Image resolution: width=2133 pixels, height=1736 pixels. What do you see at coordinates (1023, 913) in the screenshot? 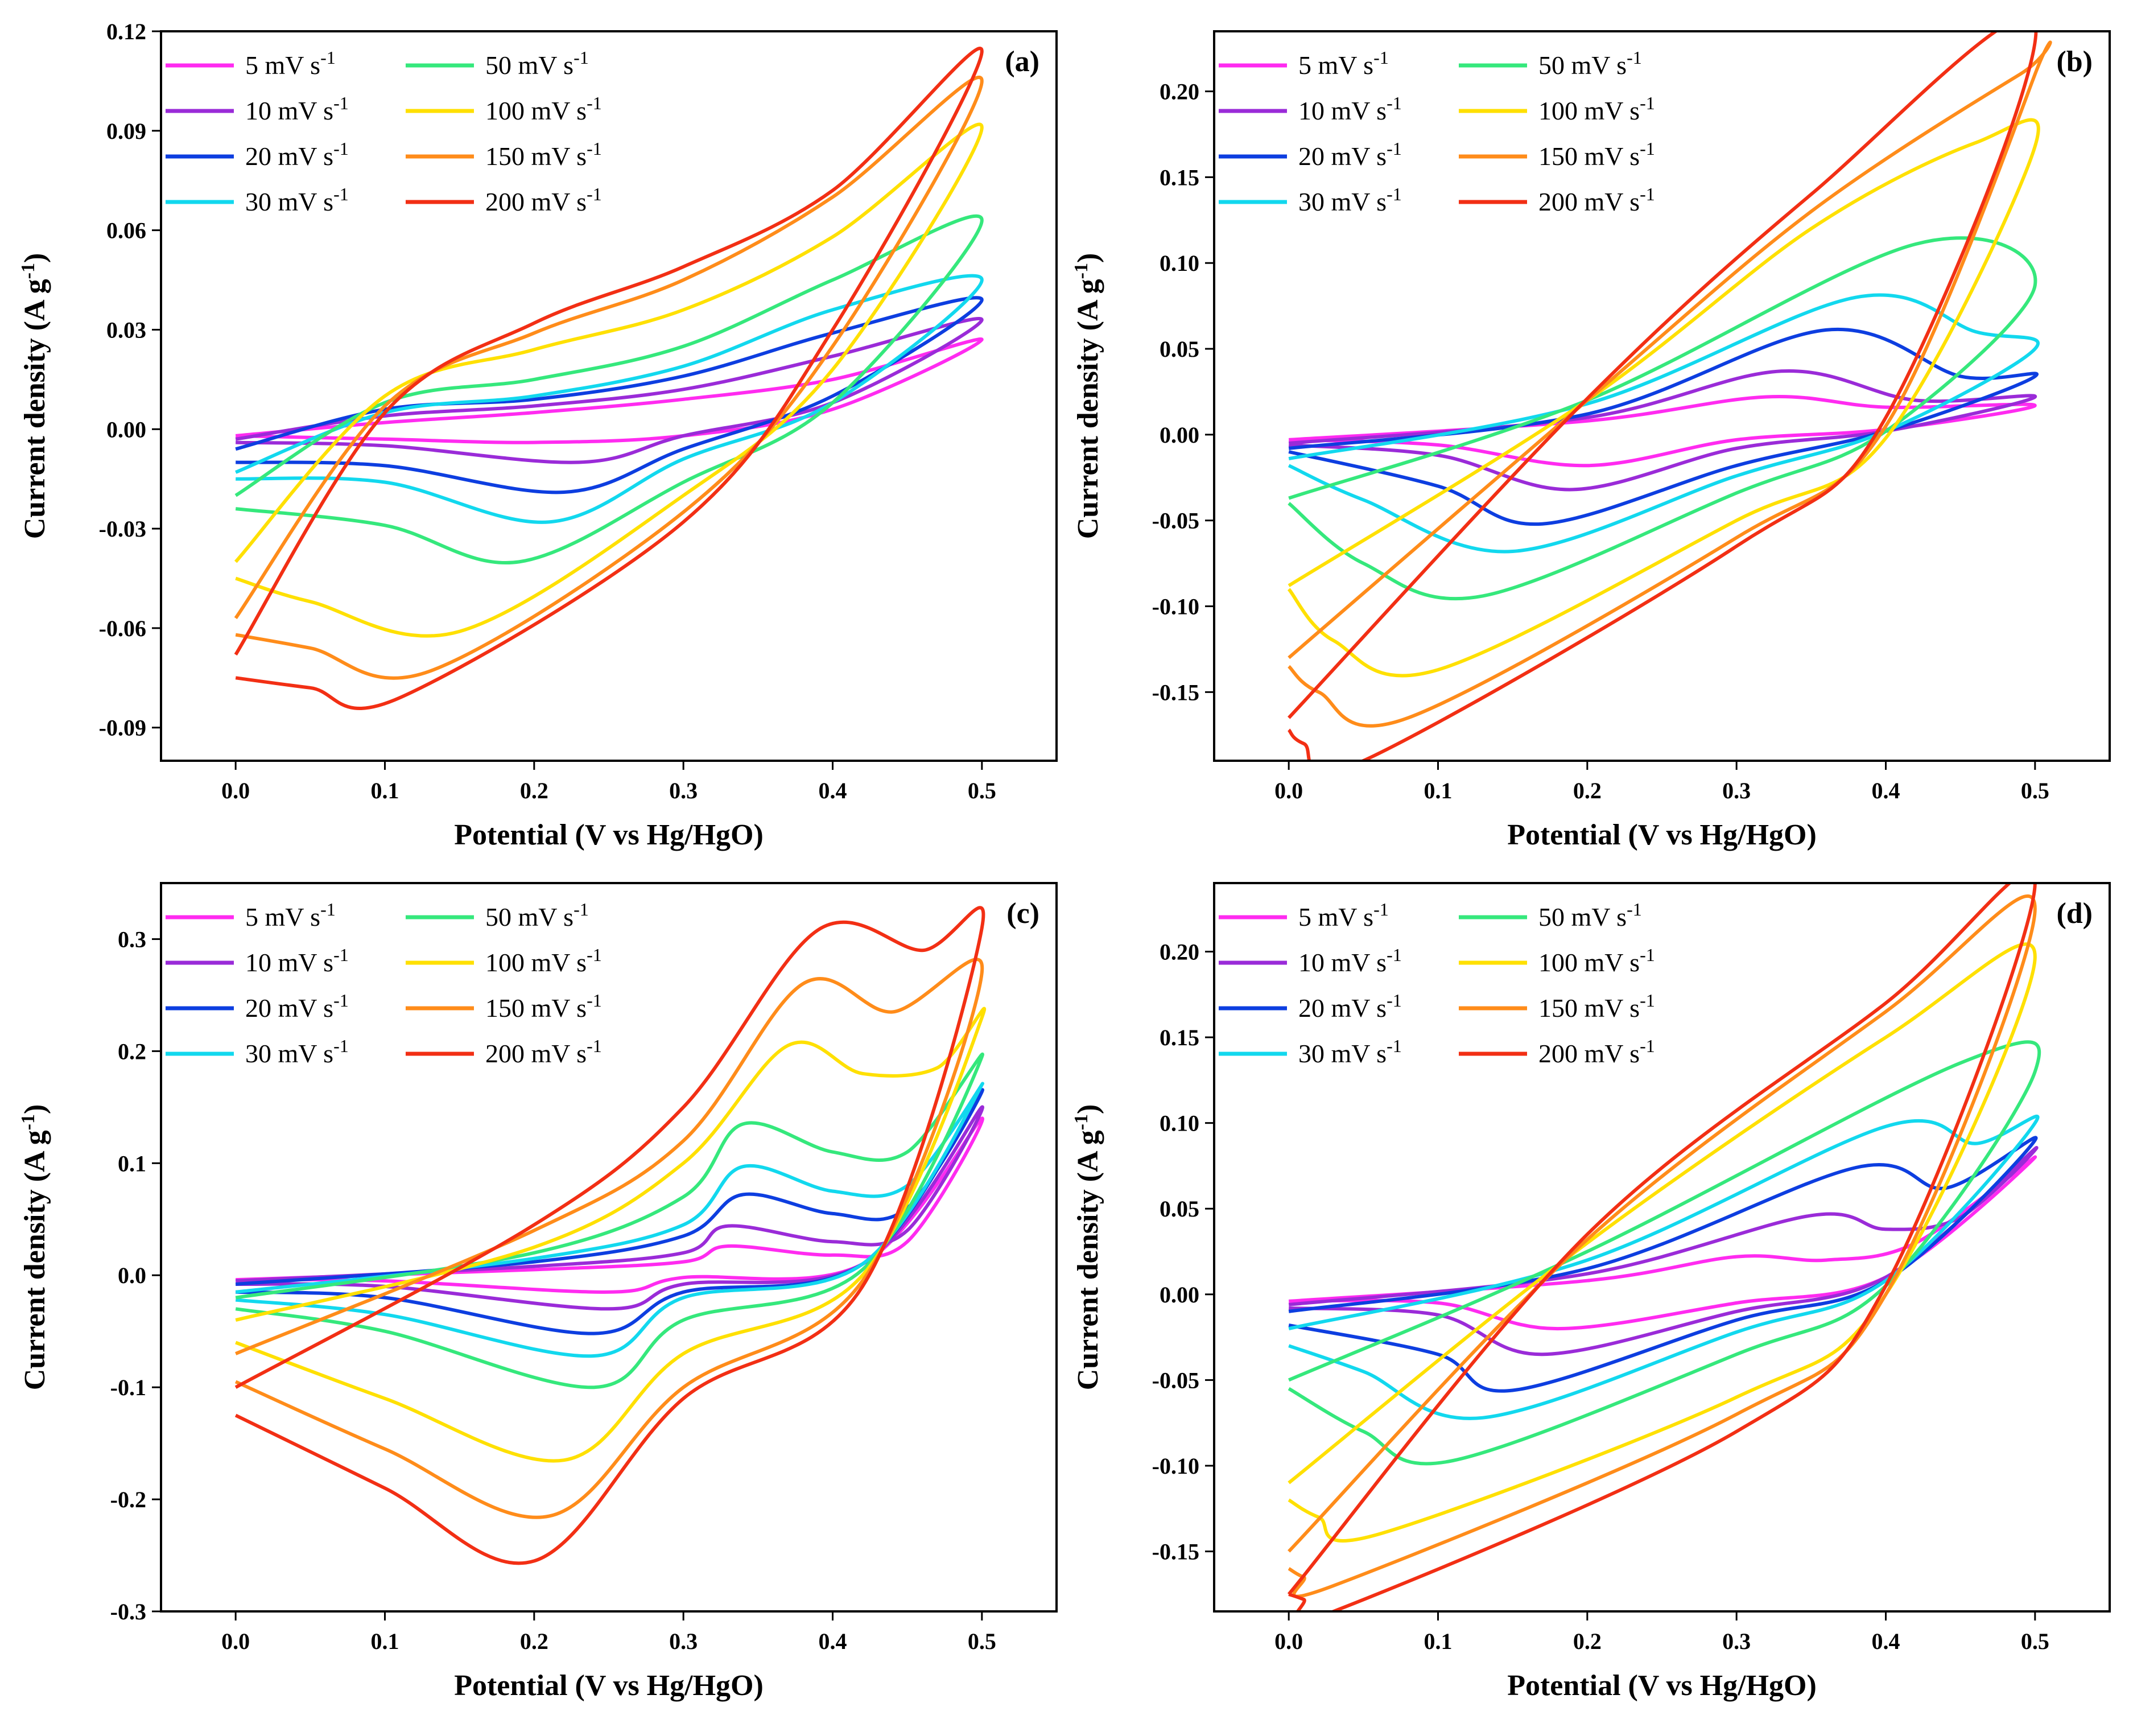
I see `panel-label: (c)` at bounding box center [1023, 913].